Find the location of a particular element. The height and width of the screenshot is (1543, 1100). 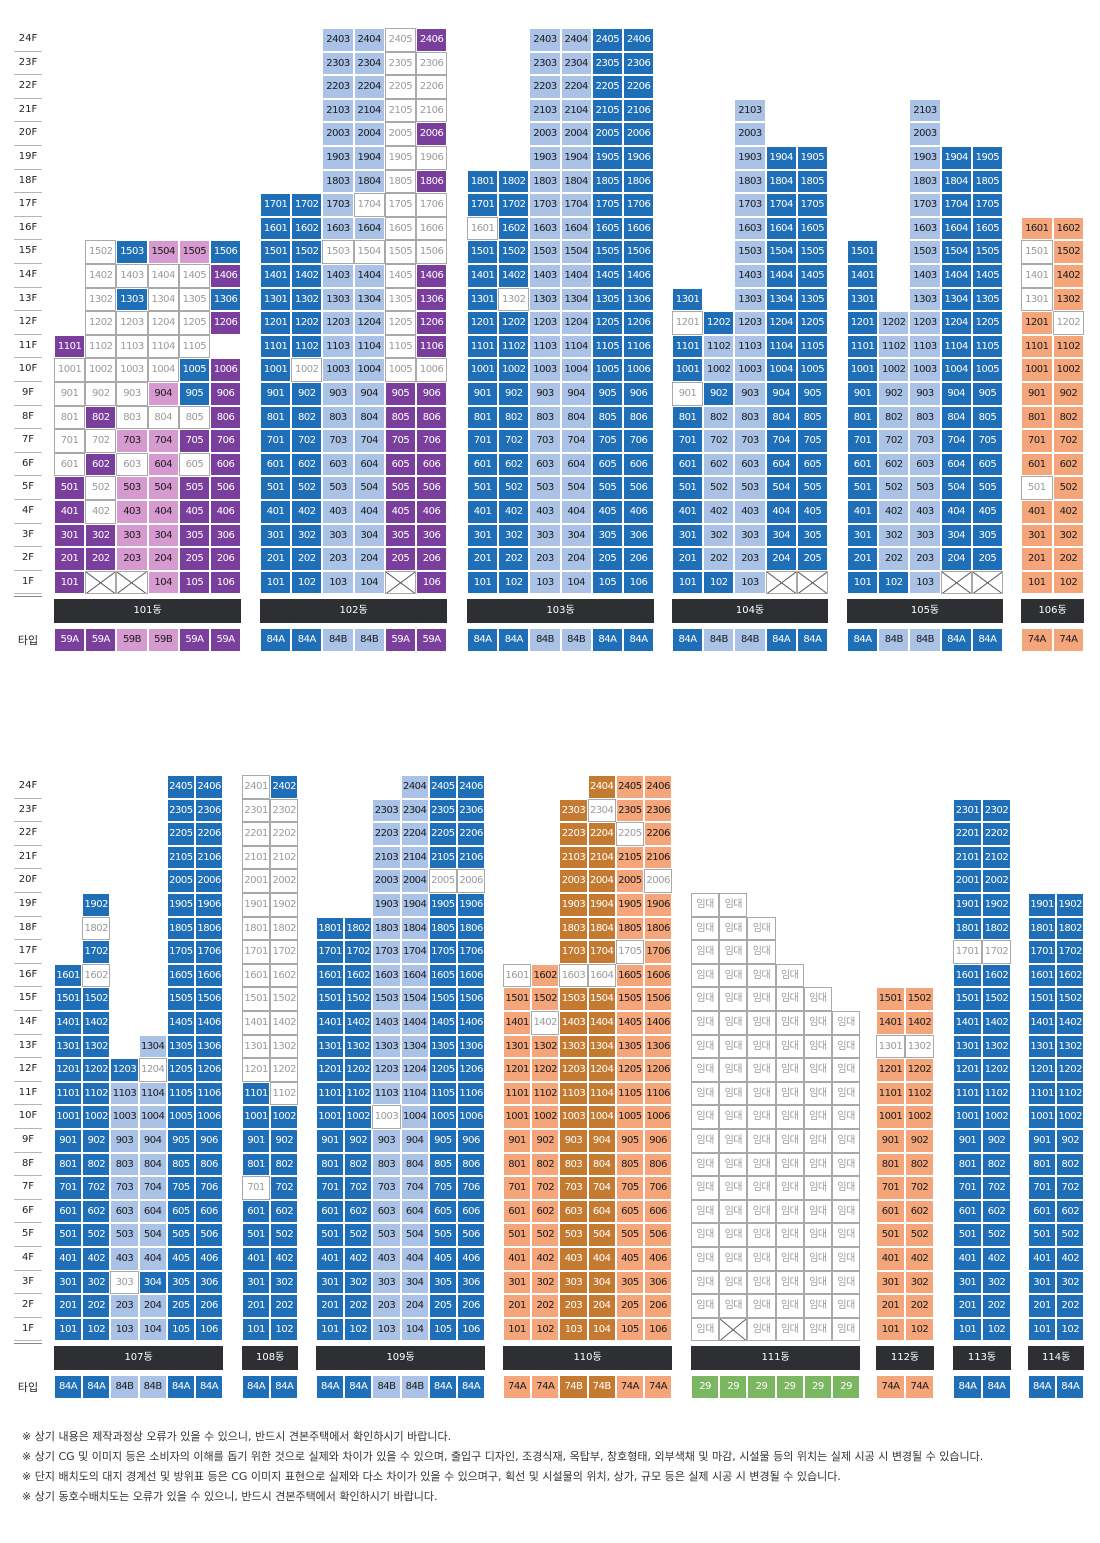

unit-cell: 401 is located at coordinates (70, 512).